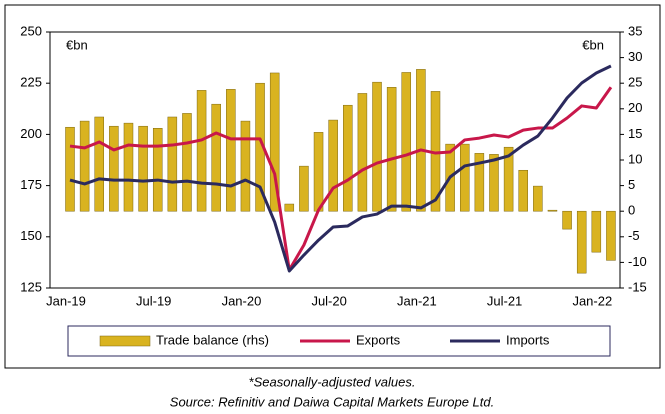  What do you see at coordinates (378, 339) in the screenshot?
I see `legend-label: Exports` at bounding box center [378, 339].